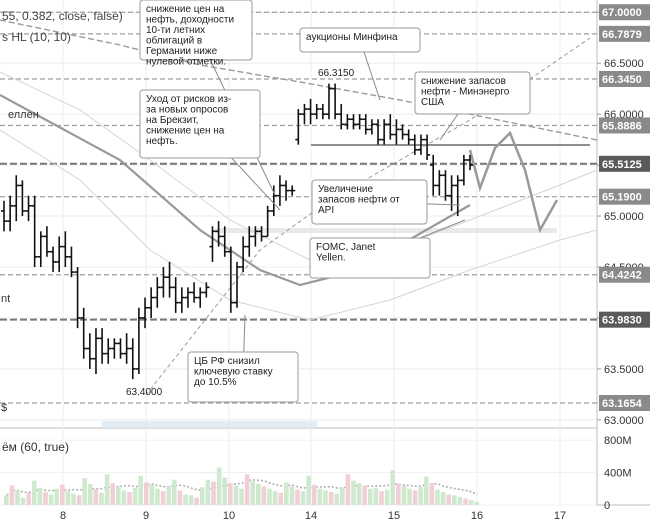 Image resolution: width=650 pixels, height=525 pixels. Describe the element at coordinates (622, 165) in the screenshot. I see `price-badge-label: 65.5125` at that location.